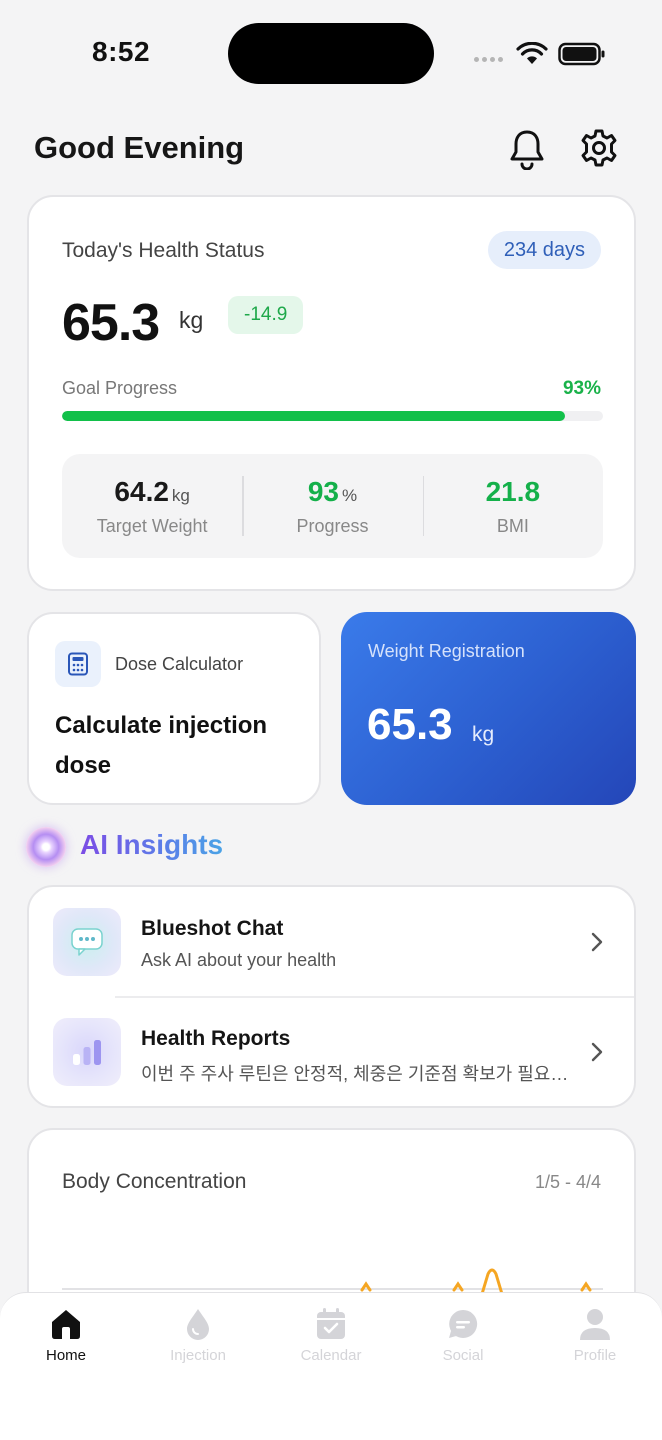  Describe the element at coordinates (595, 1324) in the screenshot. I see `person-icon` at that location.